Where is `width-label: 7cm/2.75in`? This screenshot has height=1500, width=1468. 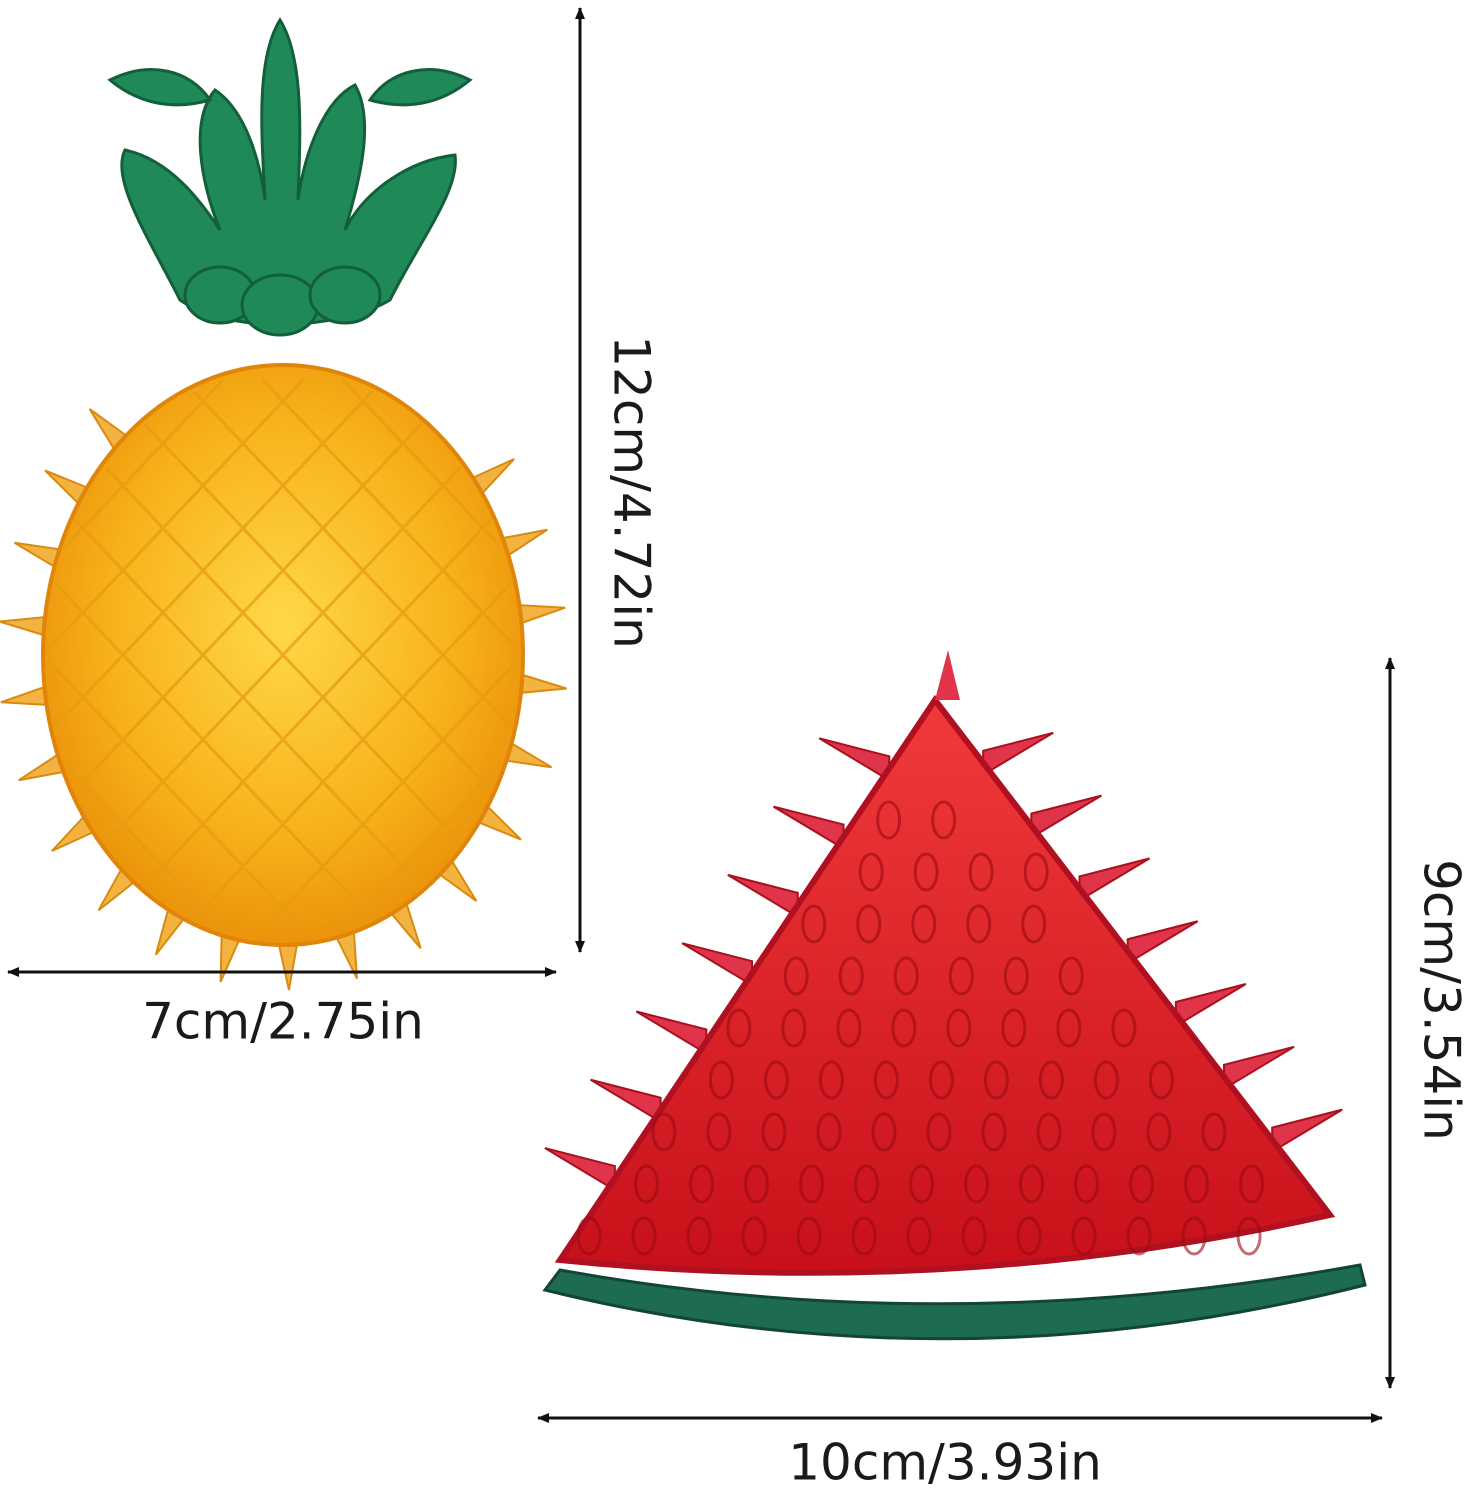 width-label: 7cm/2.75in is located at coordinates (283, 1022).